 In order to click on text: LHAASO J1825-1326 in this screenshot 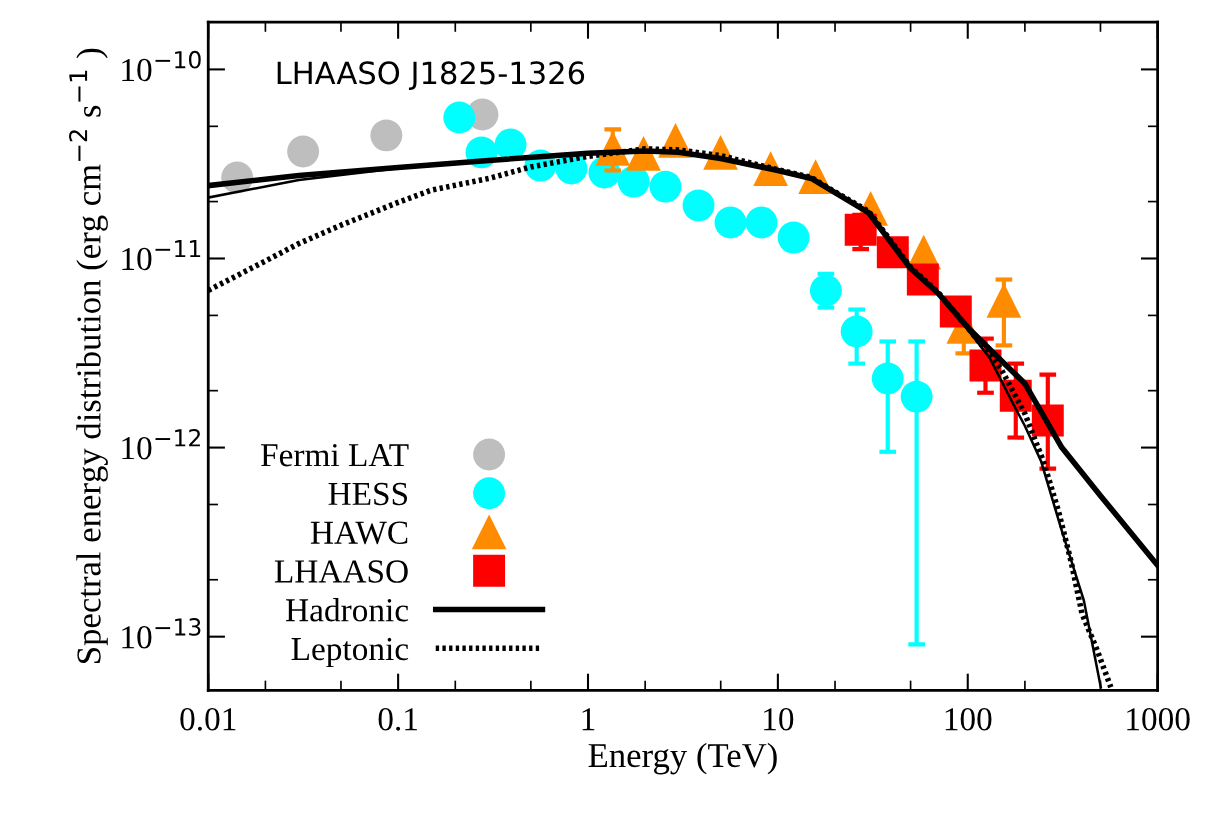, I will do `click(431, 76)`.